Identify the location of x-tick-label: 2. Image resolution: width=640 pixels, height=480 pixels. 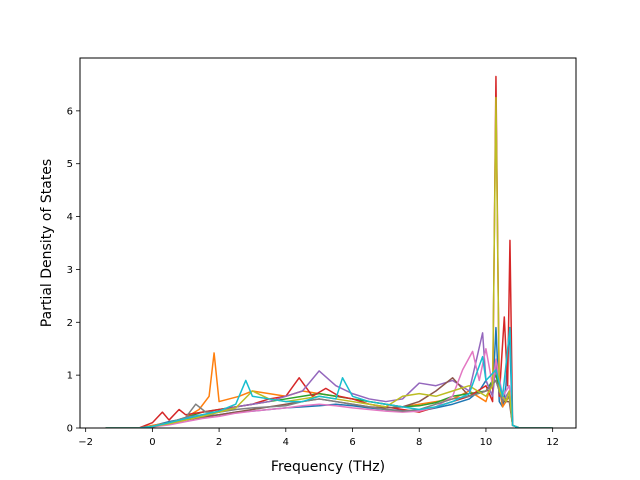
(219, 442).